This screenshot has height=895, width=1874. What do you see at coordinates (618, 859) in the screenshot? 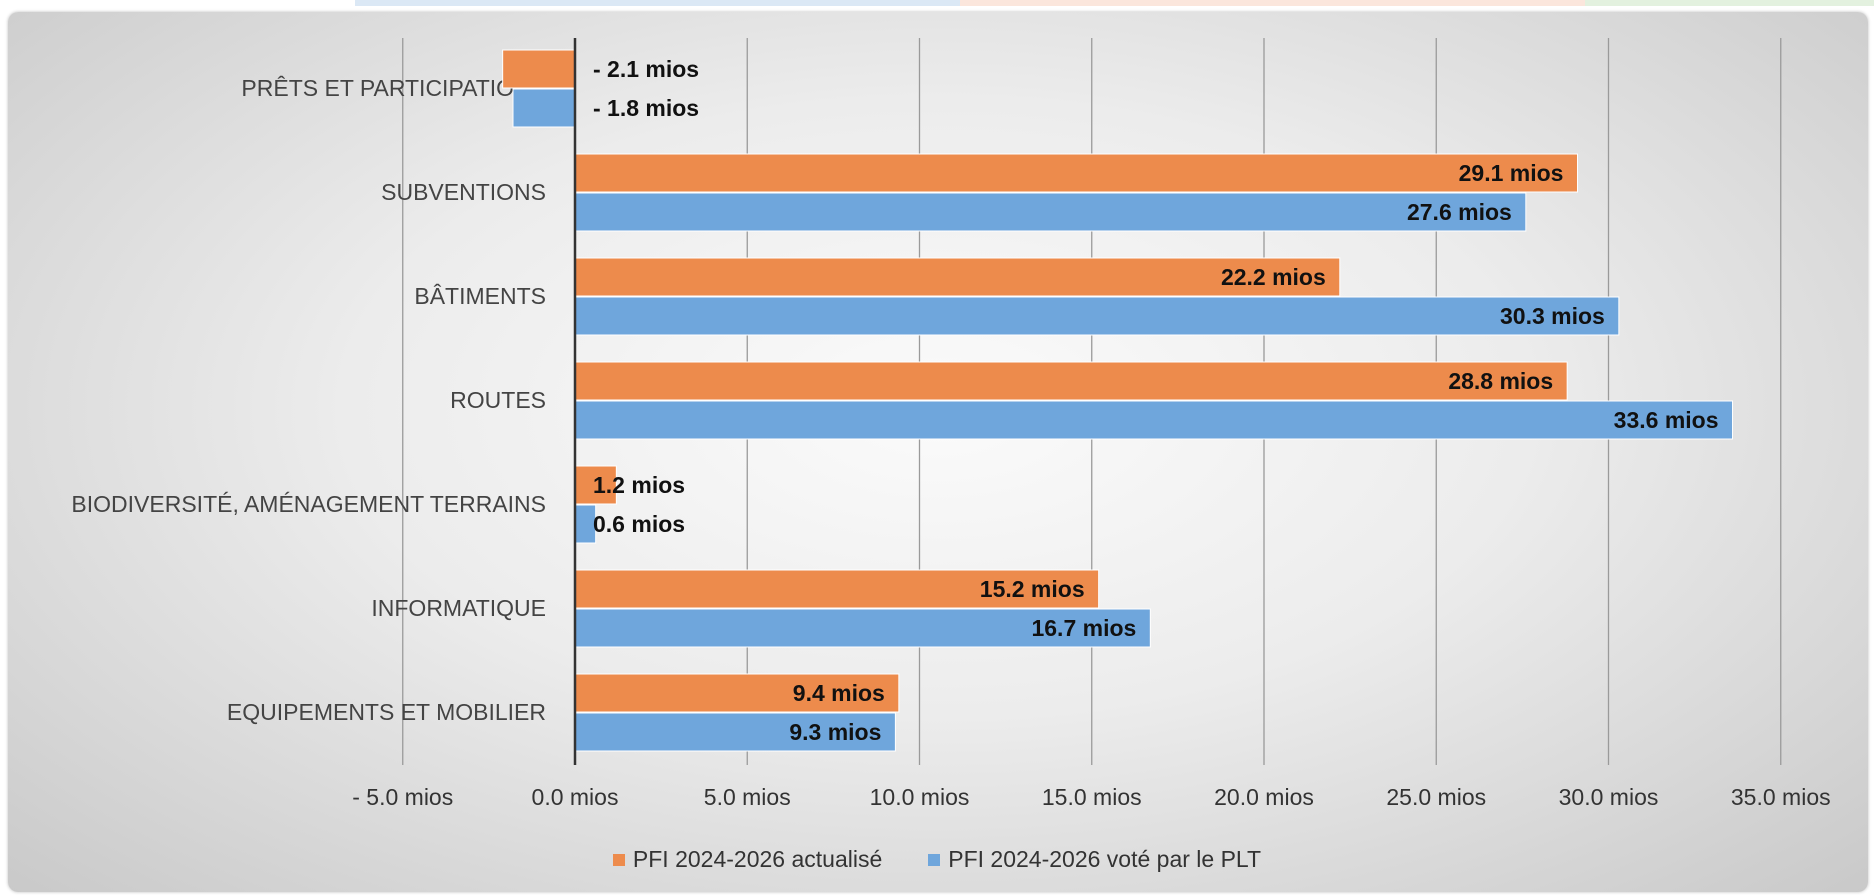
I see `legend-swatch-orange` at bounding box center [618, 859].